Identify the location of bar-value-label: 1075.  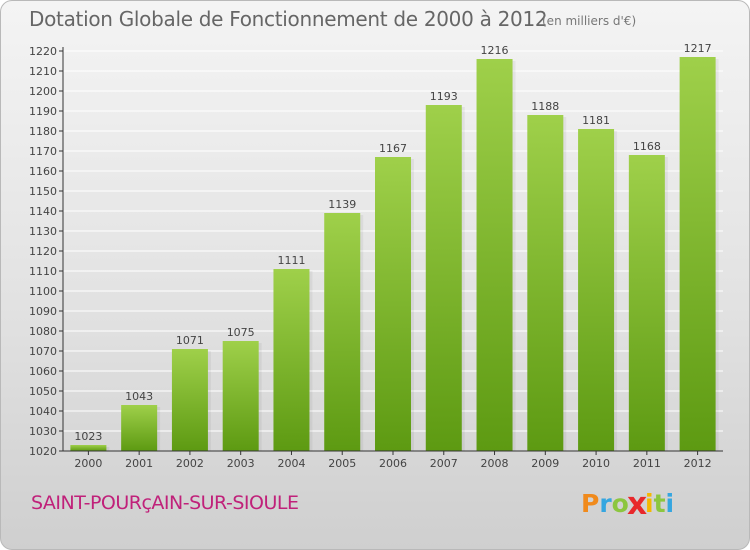
(241, 332).